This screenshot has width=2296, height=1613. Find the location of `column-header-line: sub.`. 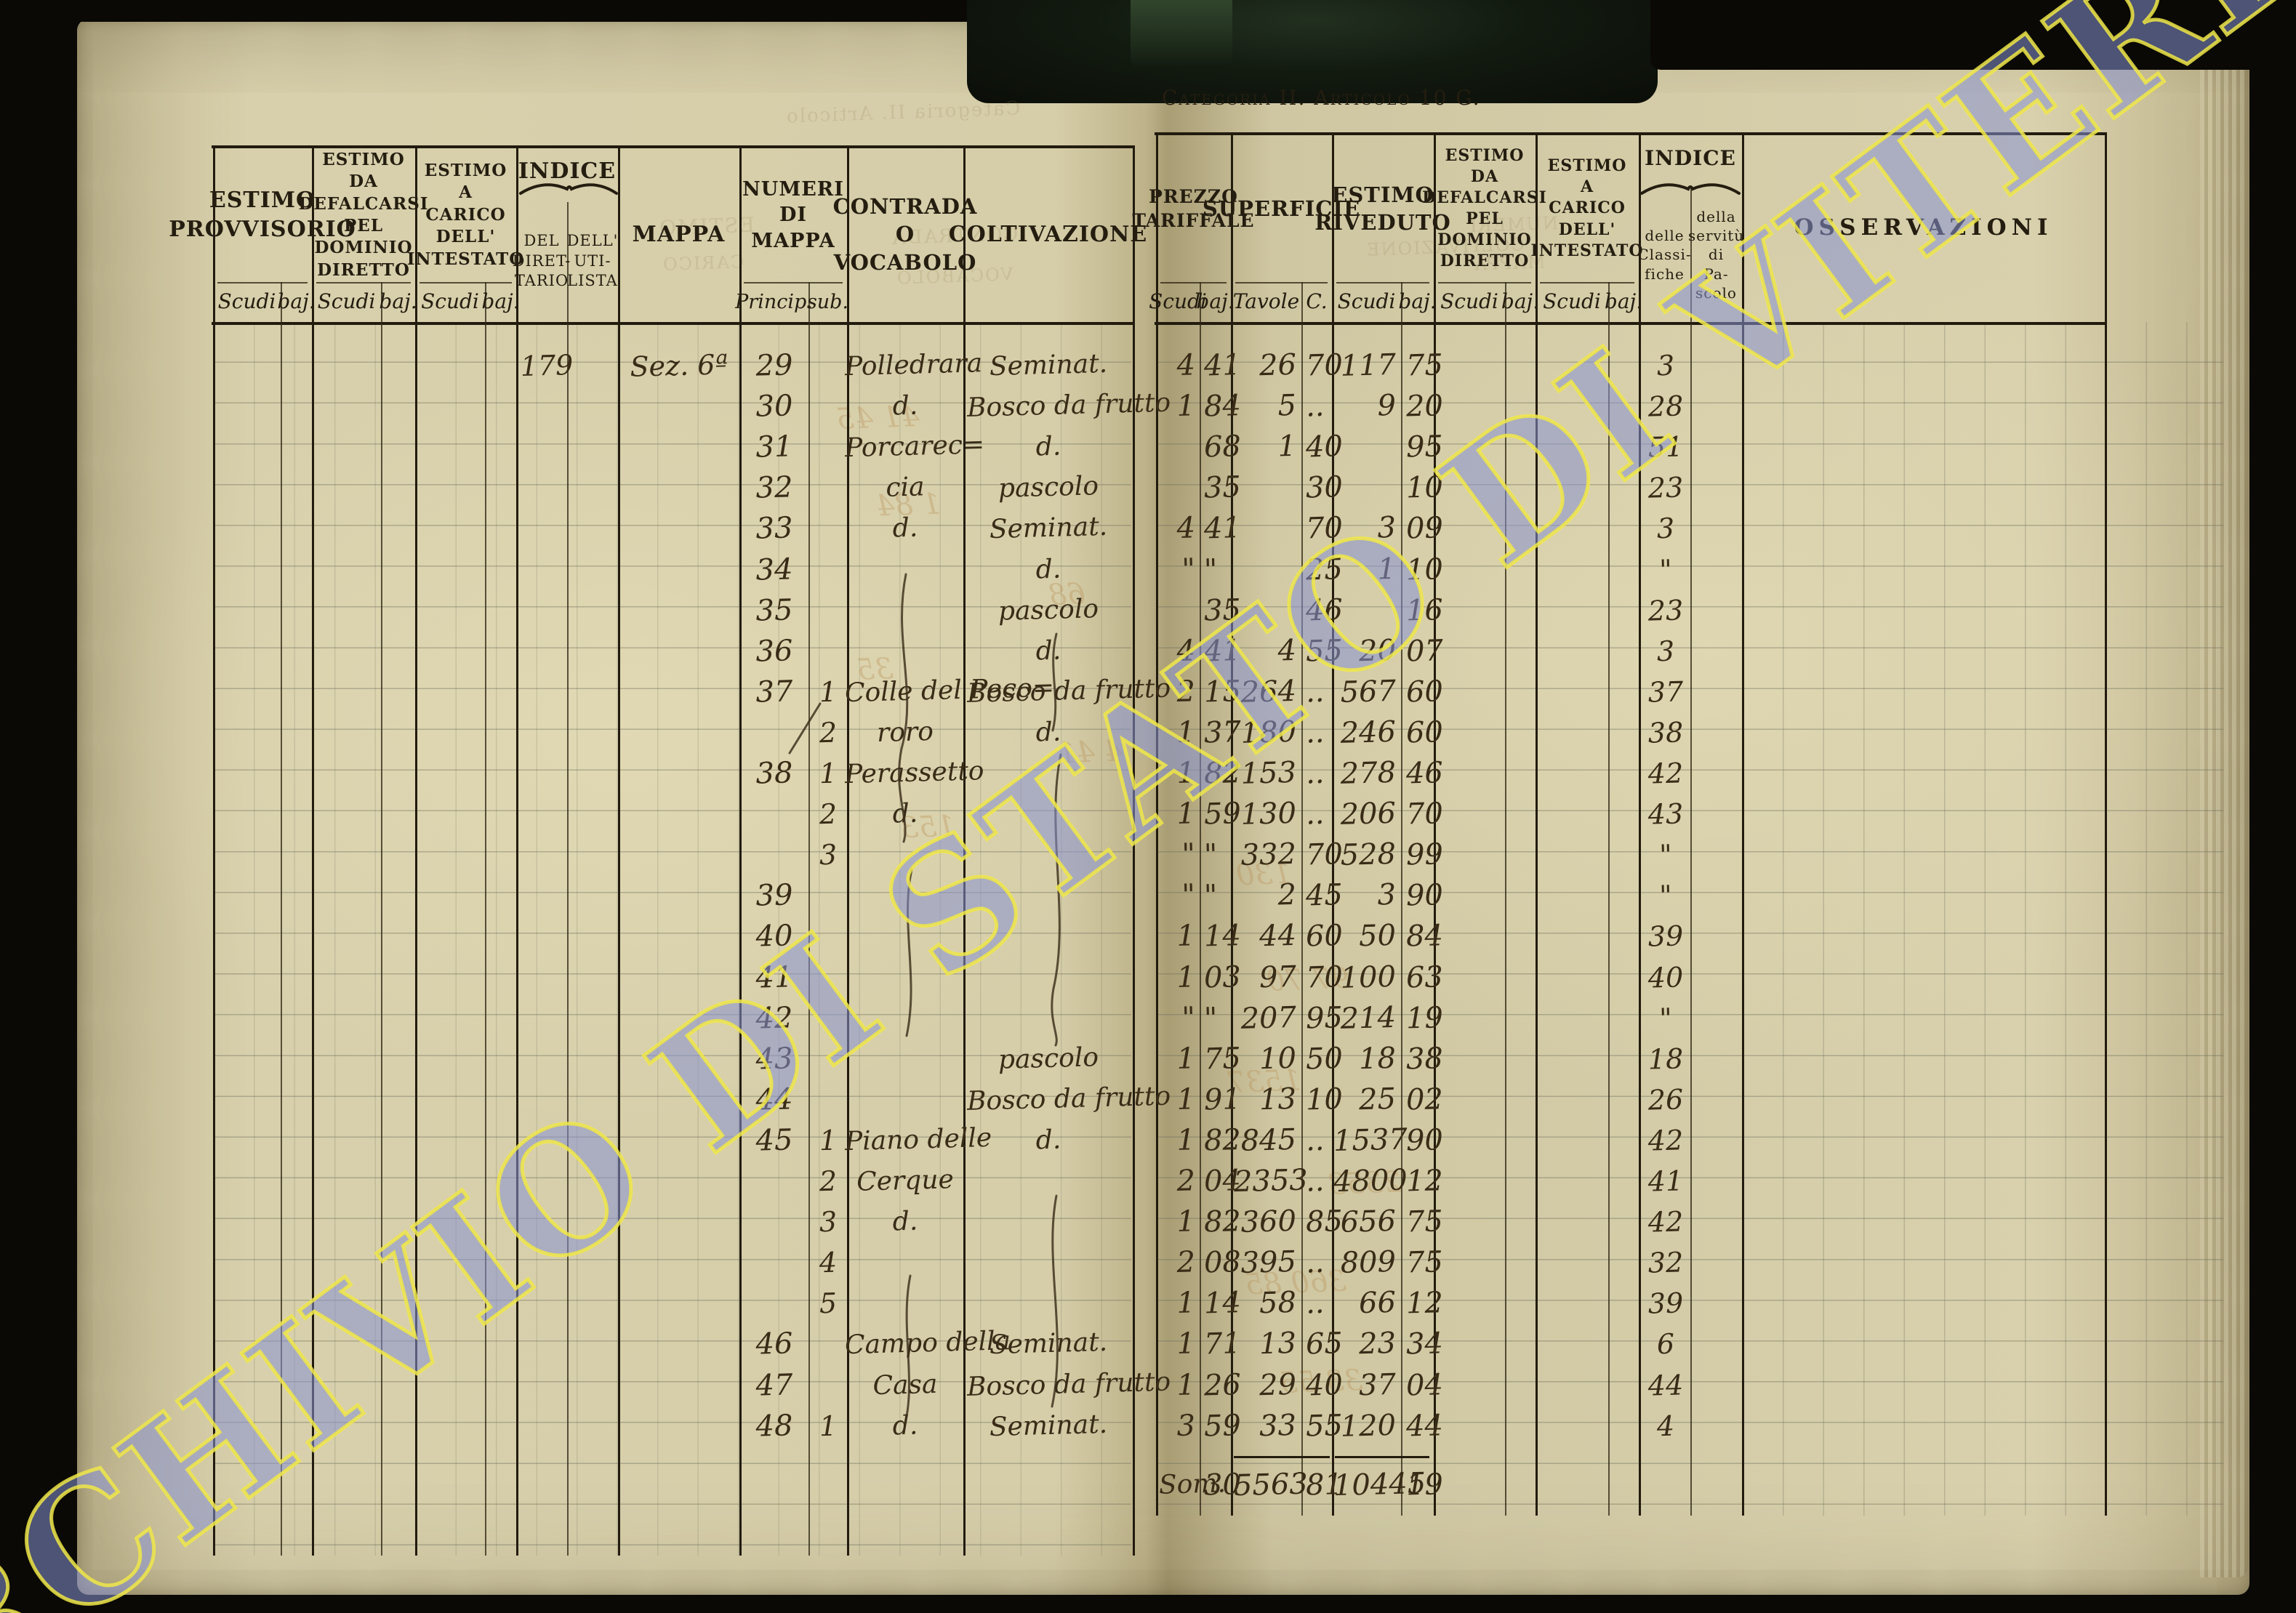

column-header-line: sub. is located at coordinates (828, 301).